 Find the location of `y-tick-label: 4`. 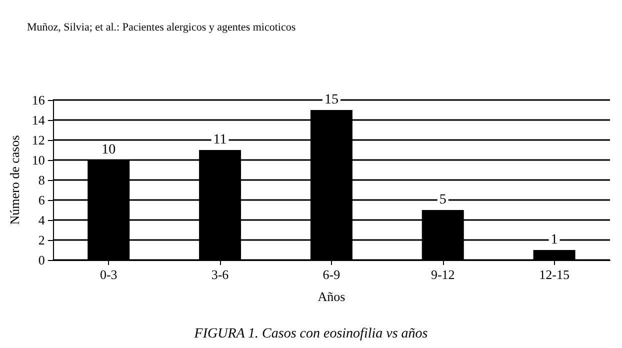

y-tick-label: 4 is located at coordinates (42, 220).